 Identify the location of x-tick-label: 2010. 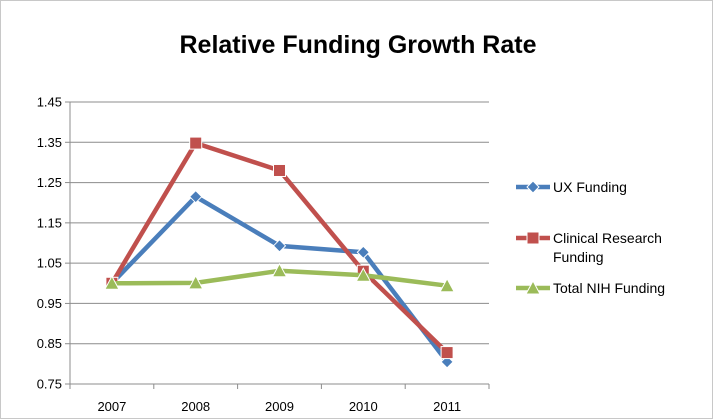
(363, 406).